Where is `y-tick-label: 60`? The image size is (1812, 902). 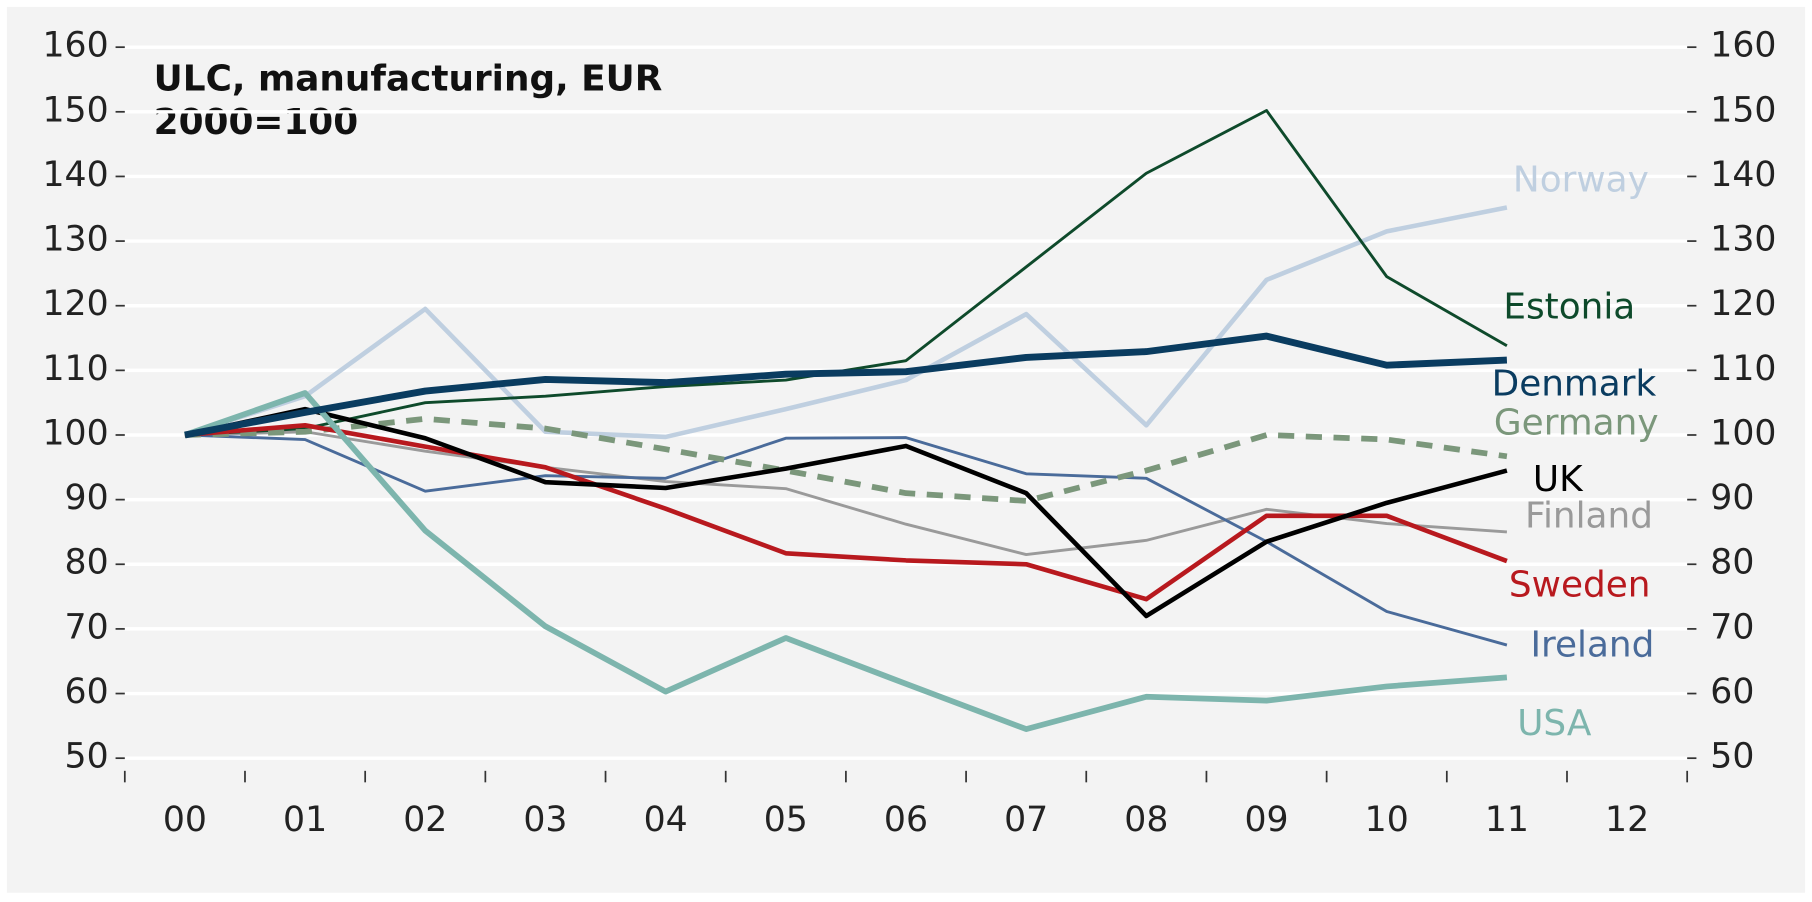 y-tick-label: 60 is located at coordinates (87, 692).